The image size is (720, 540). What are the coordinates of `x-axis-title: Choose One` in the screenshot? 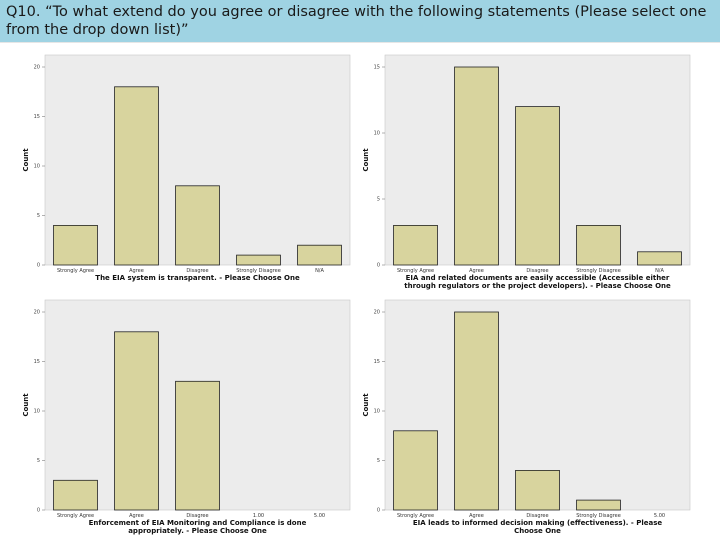 It's located at (537, 531).